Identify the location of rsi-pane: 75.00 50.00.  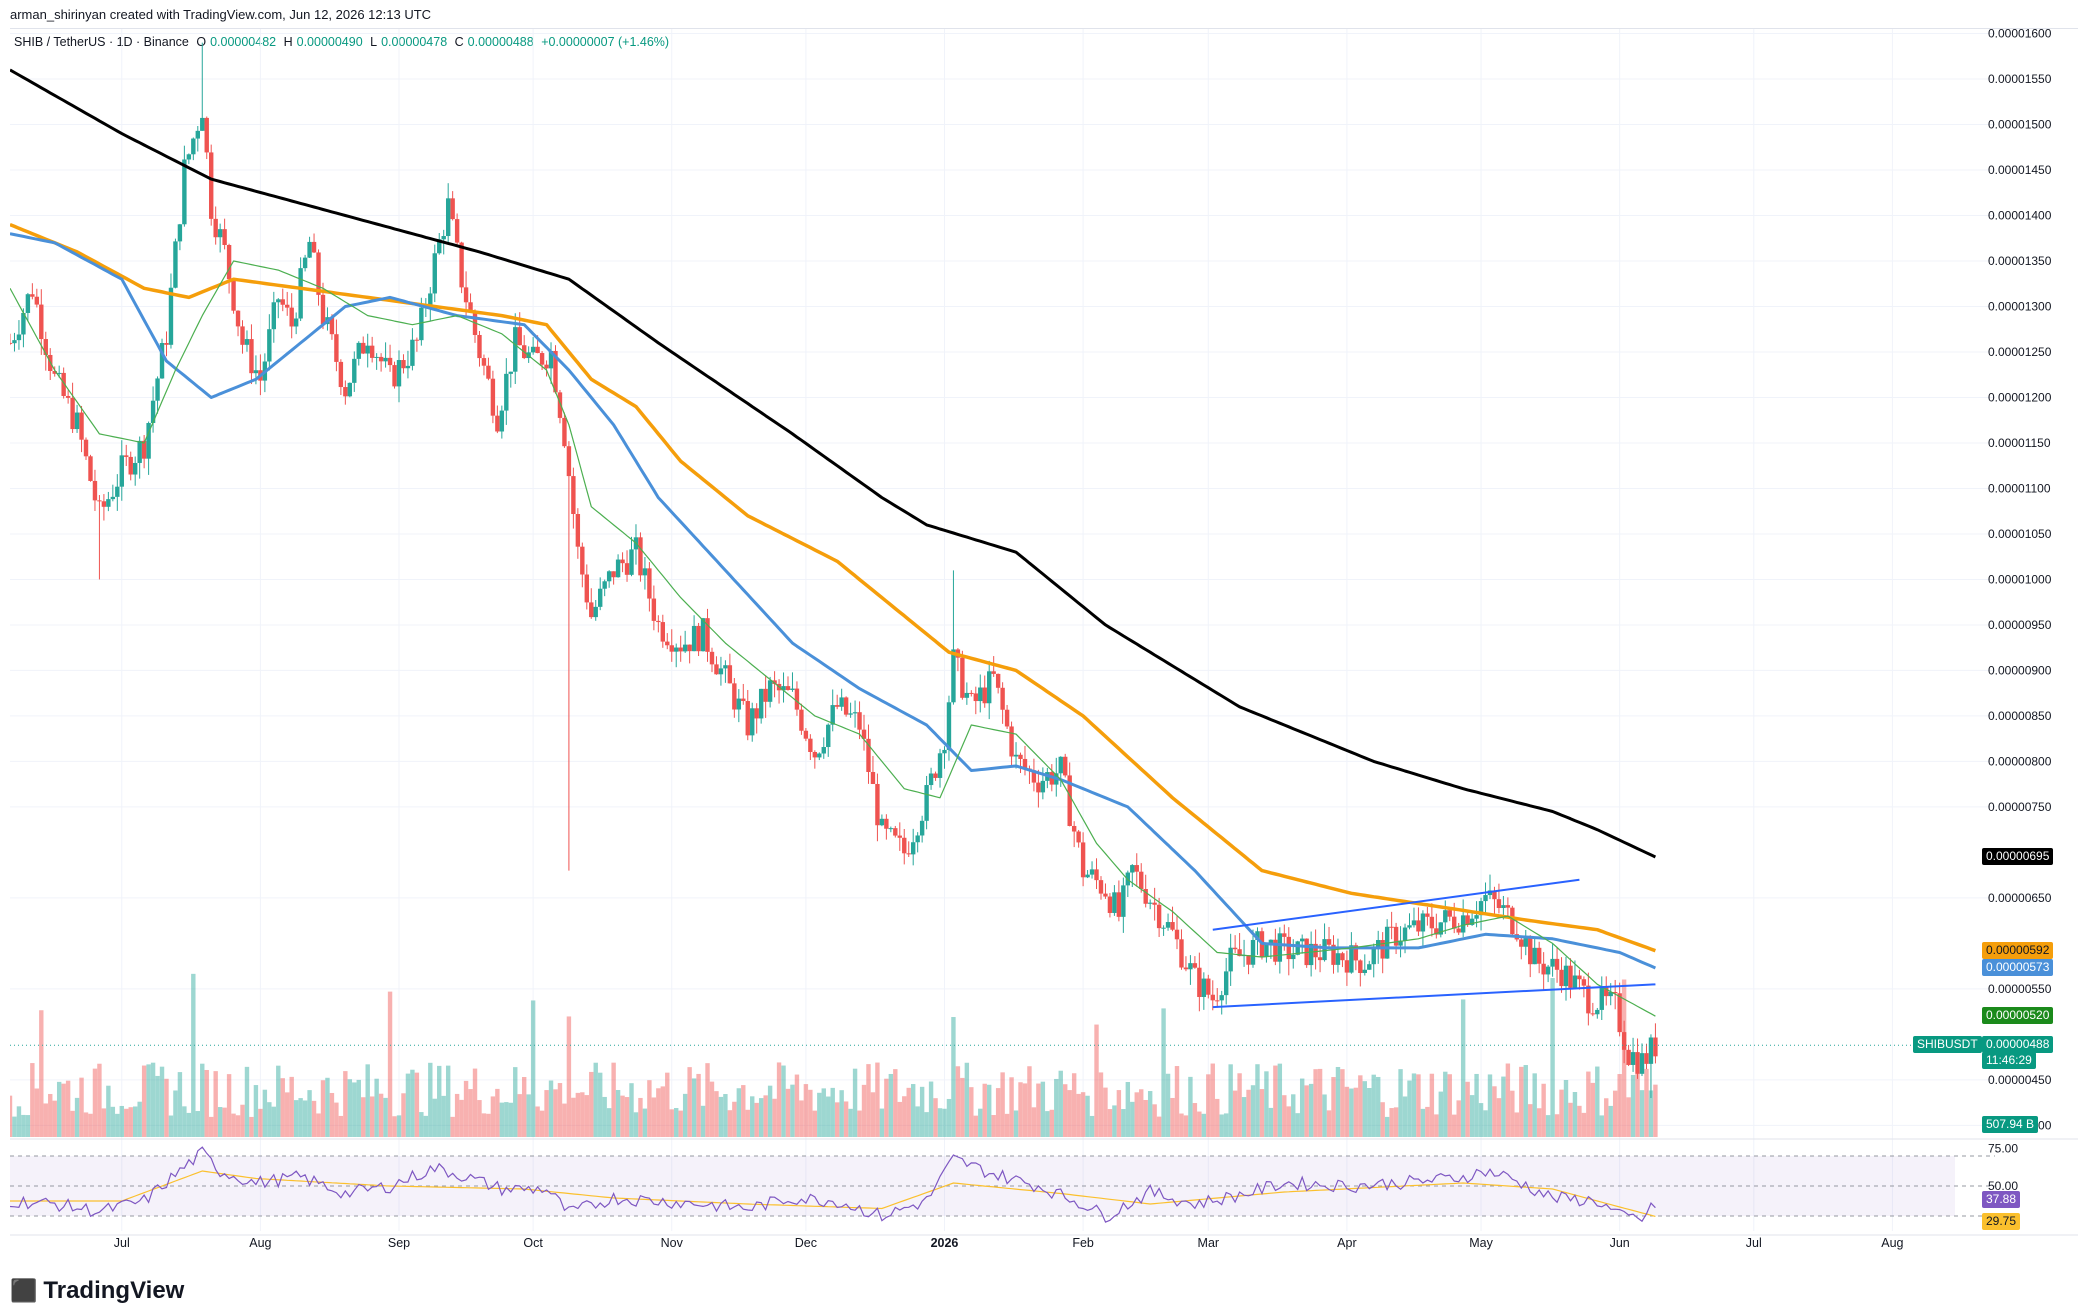
(1014, 1182).